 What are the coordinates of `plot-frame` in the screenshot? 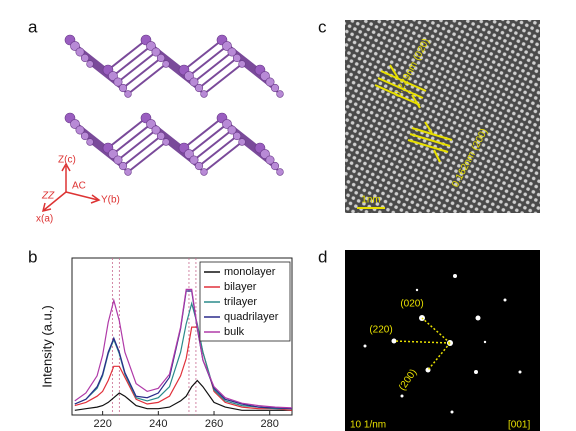 It's located at (182, 336).